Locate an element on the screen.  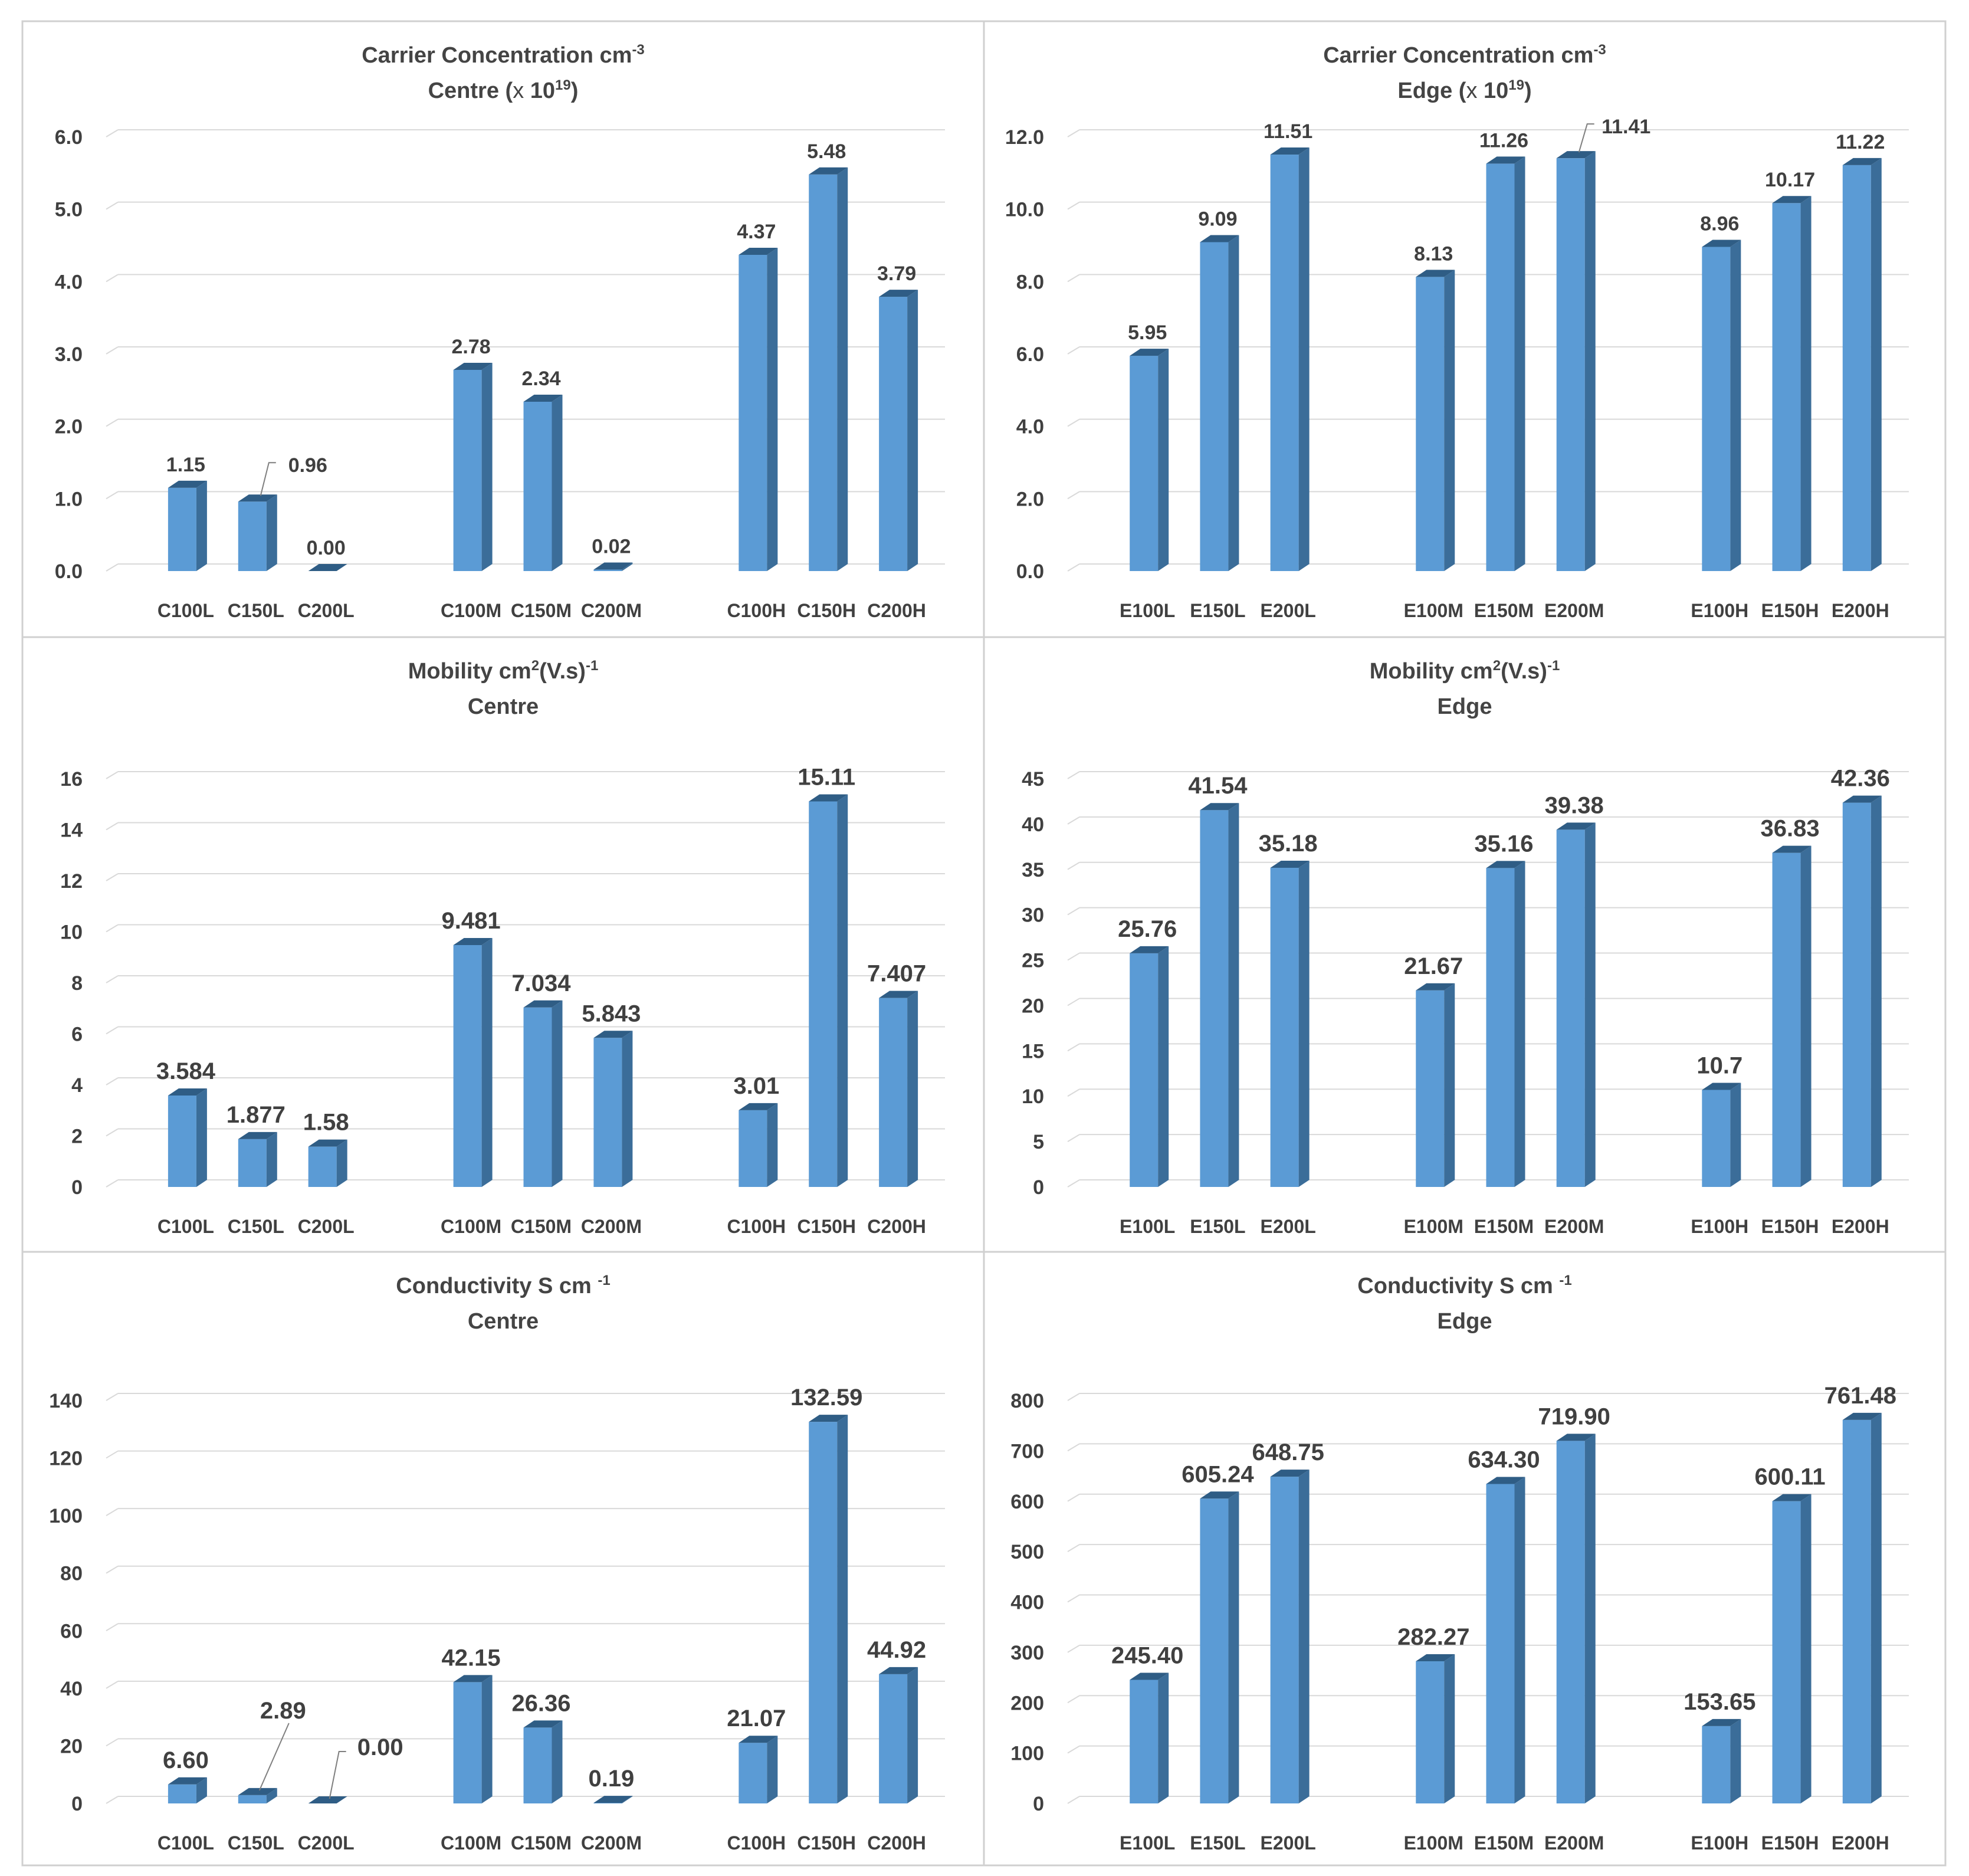
data-label: 35.16 is located at coordinates (1503, 844).